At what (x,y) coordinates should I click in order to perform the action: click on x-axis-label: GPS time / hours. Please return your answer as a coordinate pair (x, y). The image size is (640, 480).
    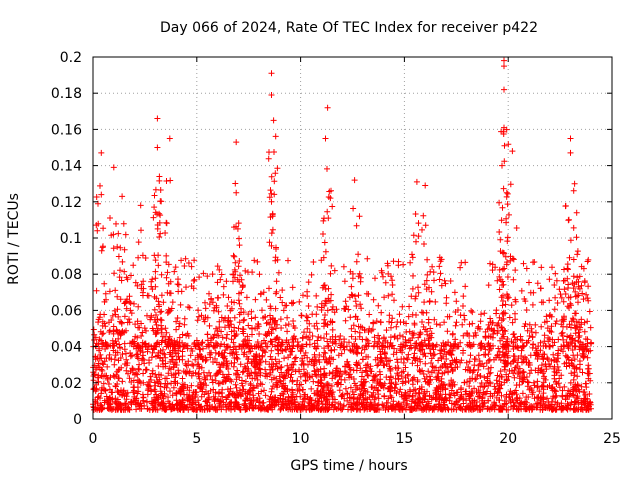
    Looking at the image, I should click on (348, 466).